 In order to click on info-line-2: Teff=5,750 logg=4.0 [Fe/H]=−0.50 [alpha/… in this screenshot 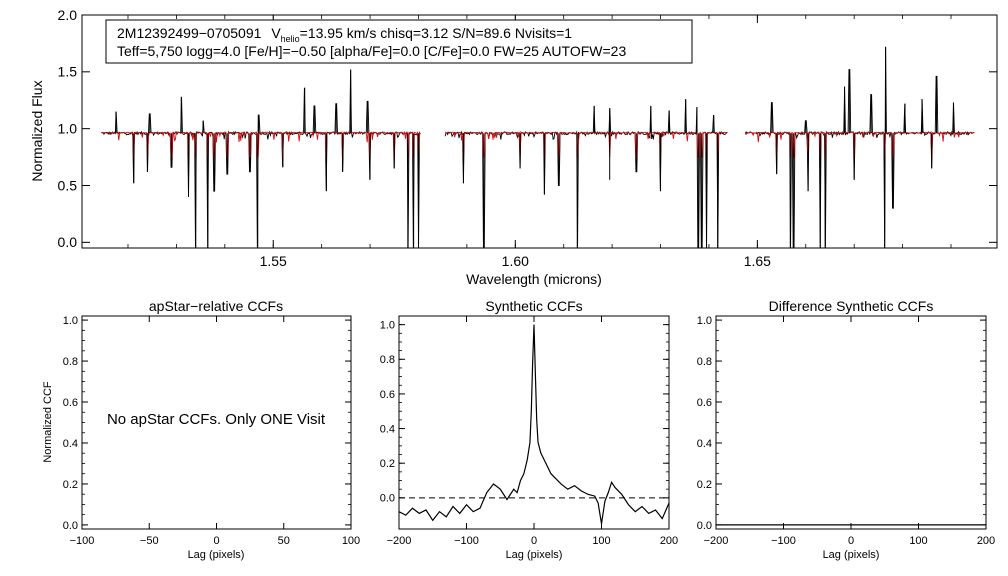, I will do `click(371, 51)`.